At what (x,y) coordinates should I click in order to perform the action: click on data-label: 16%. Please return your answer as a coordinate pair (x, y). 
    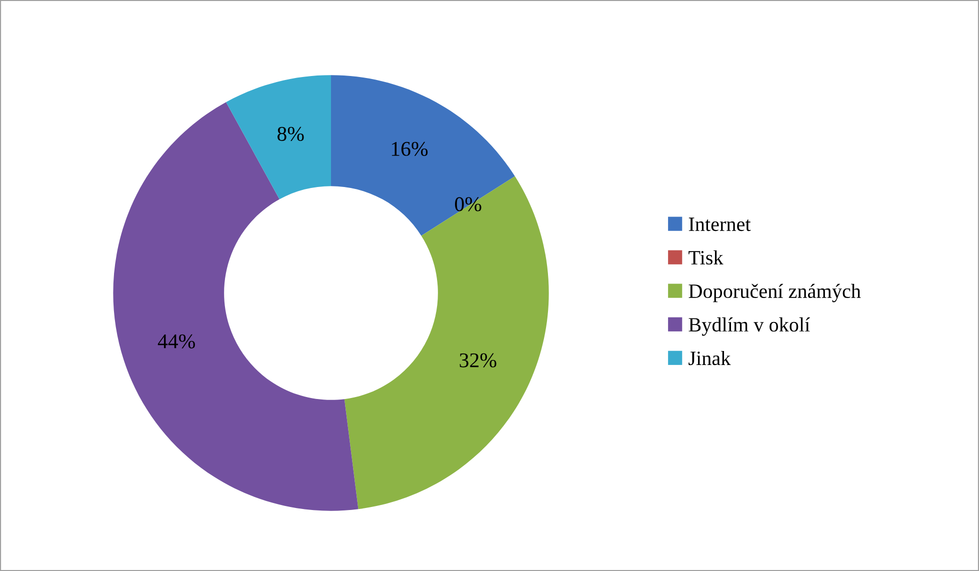
    Looking at the image, I should click on (410, 149).